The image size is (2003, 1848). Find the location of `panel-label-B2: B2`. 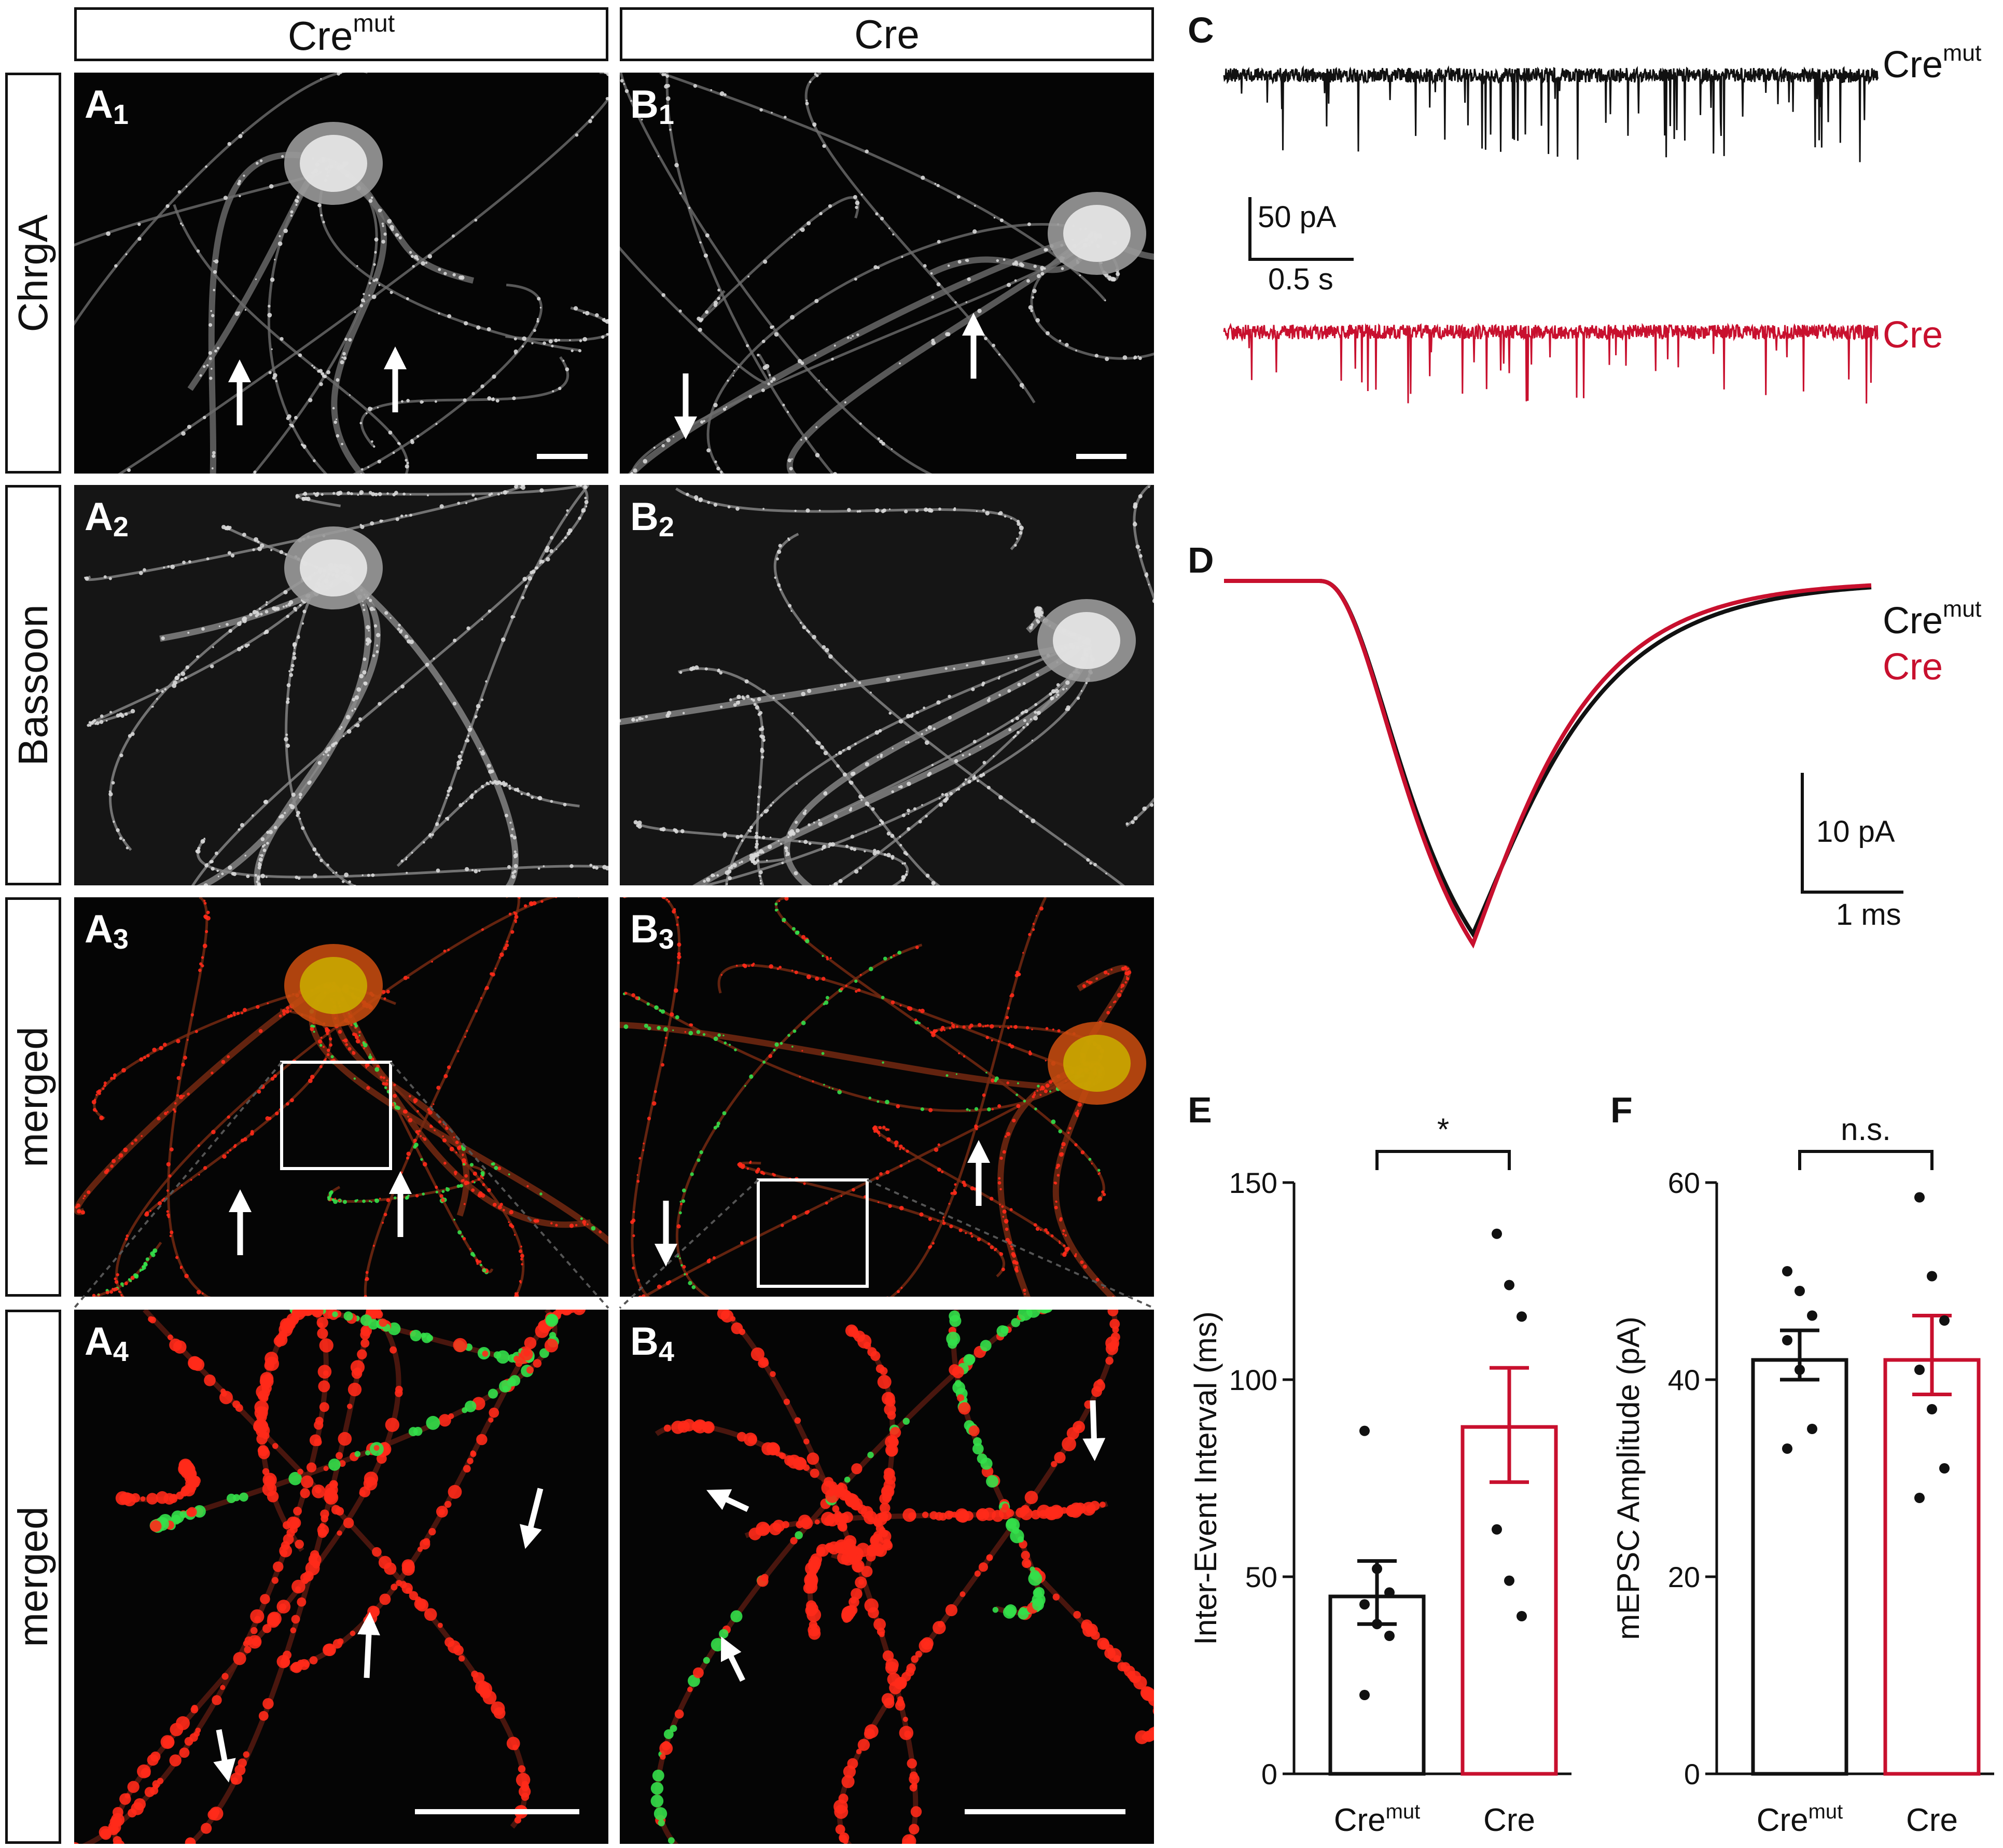

panel-label-B2: B2 is located at coordinates (652, 519).